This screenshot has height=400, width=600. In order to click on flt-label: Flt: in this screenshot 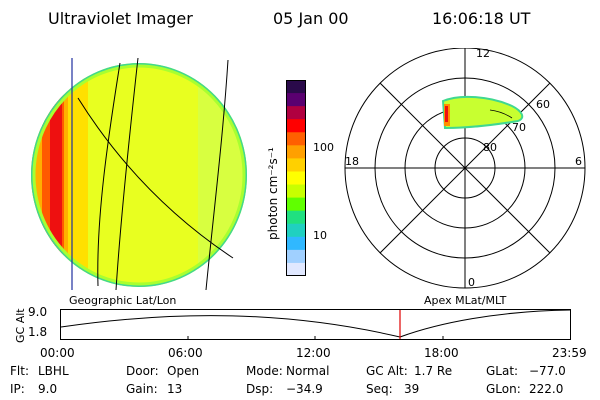, I will do `click(19, 371)`.